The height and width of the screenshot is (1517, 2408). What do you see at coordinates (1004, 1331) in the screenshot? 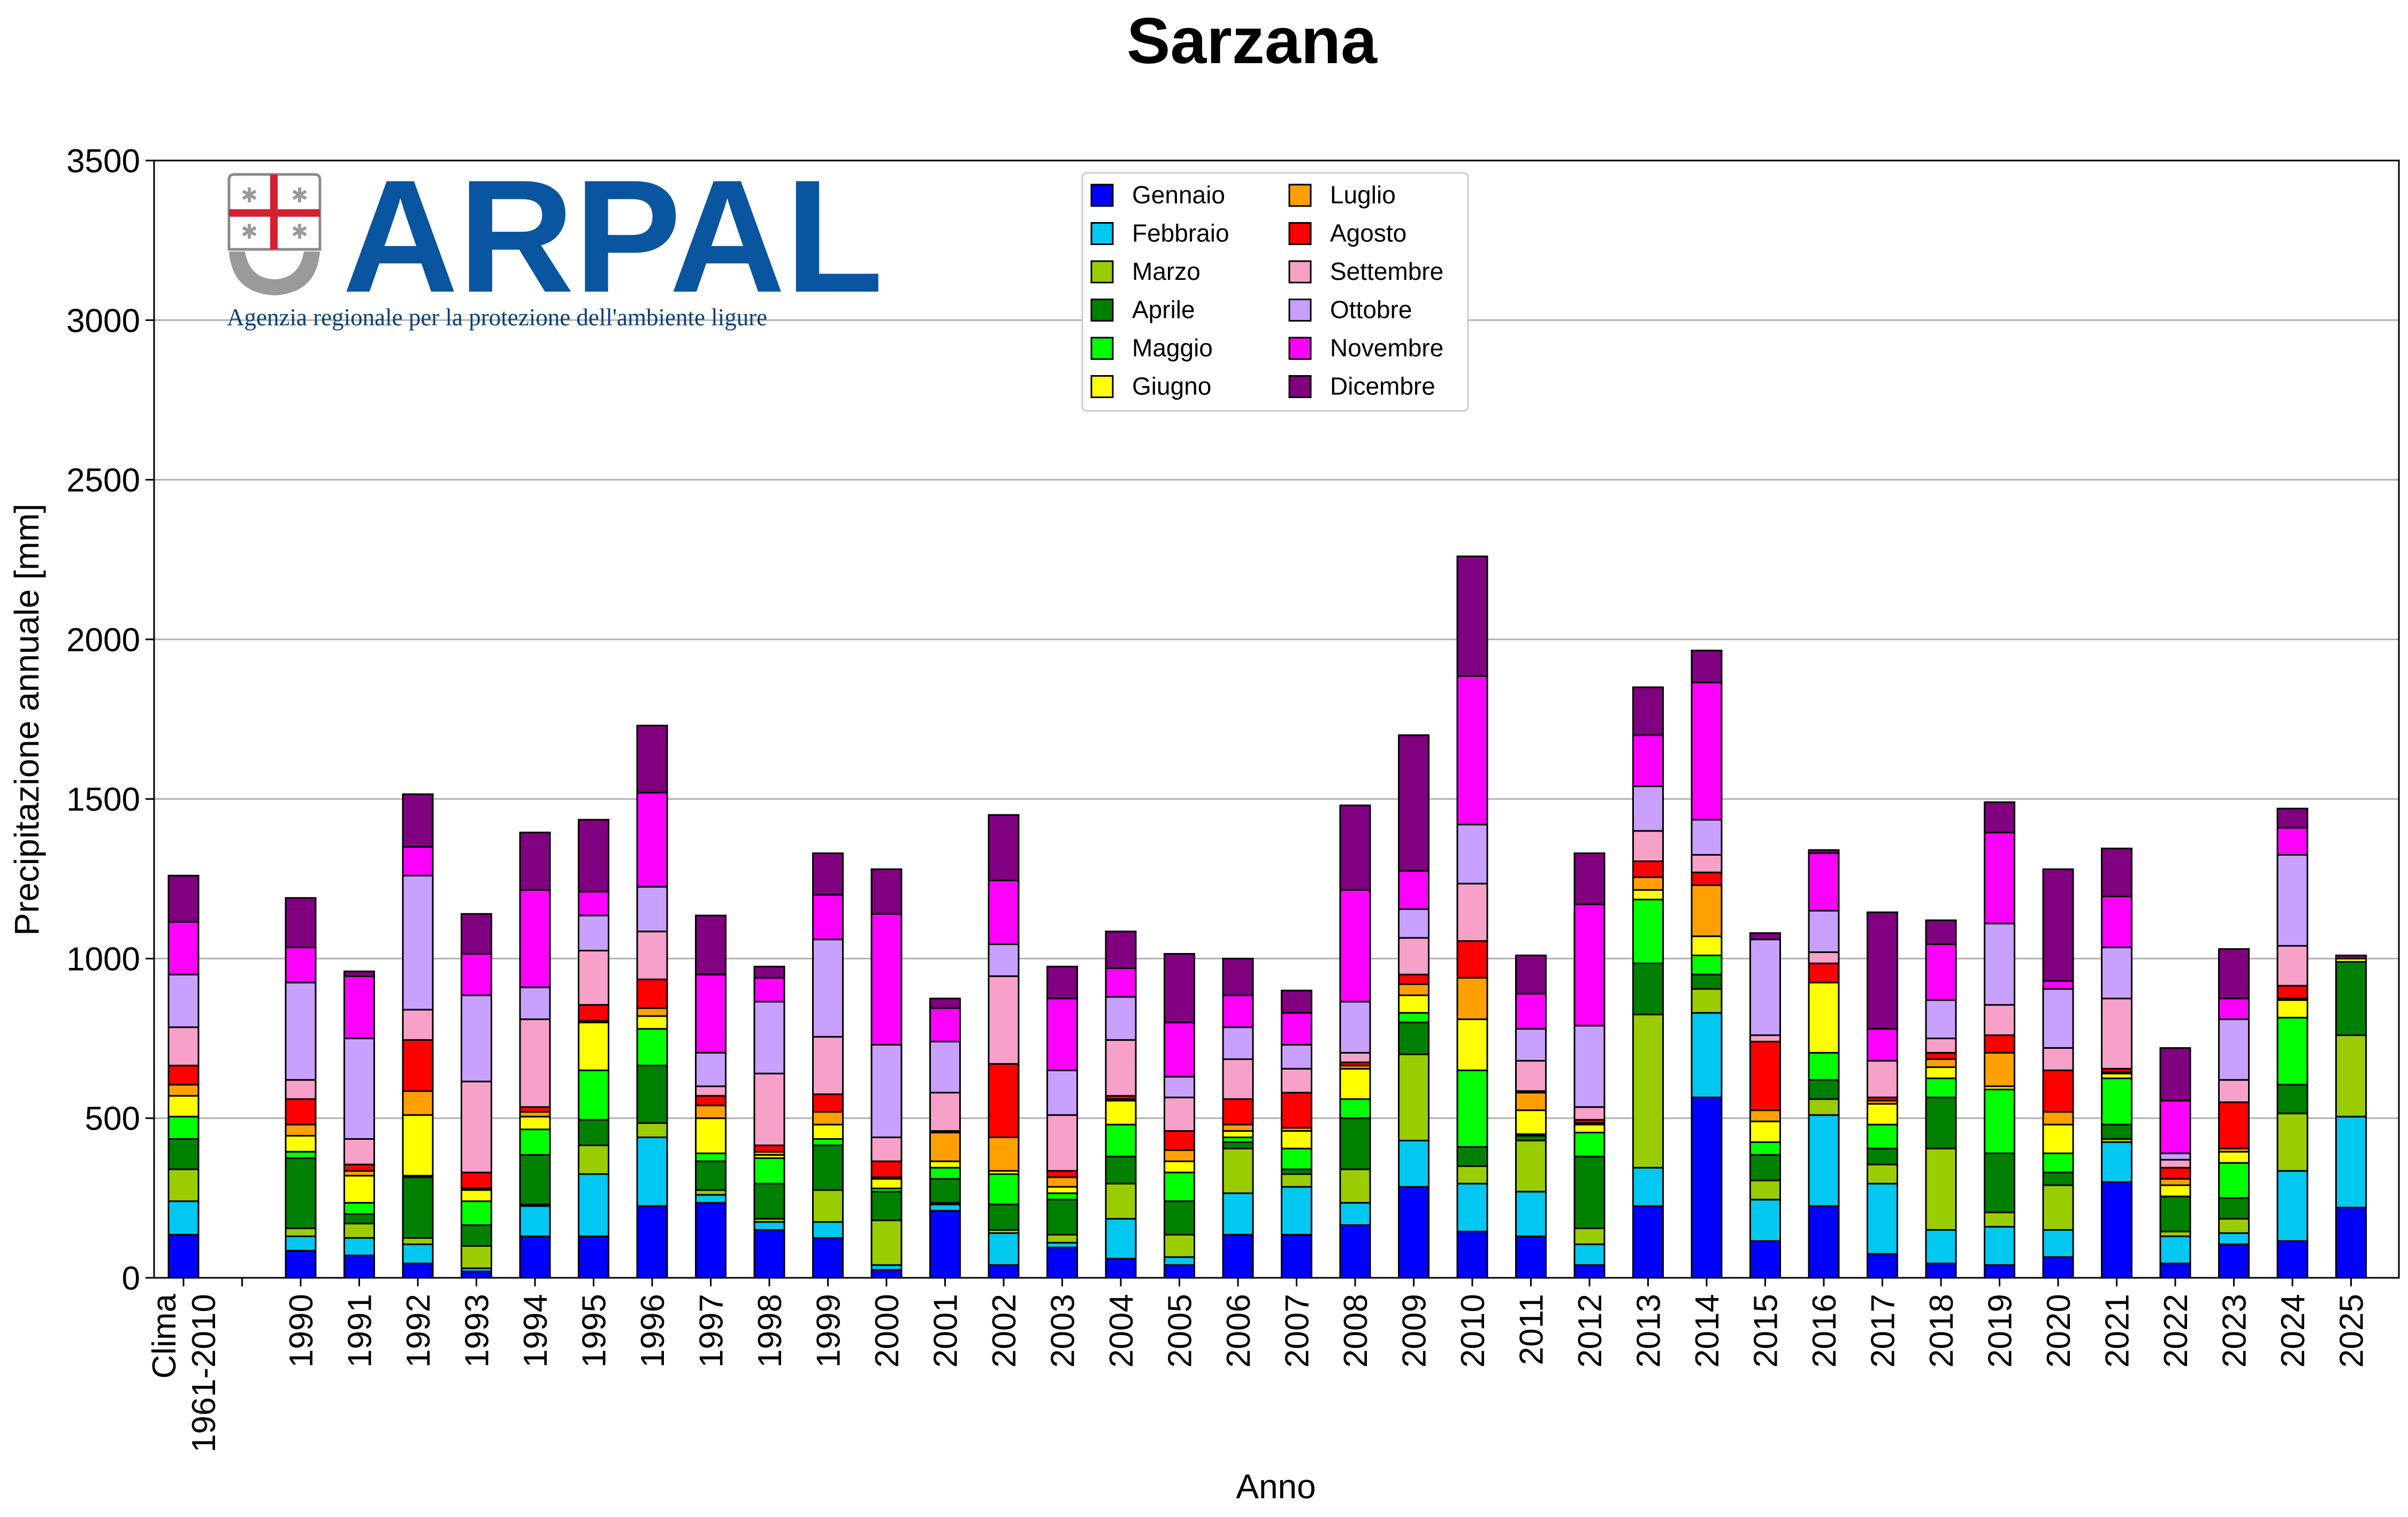
I see `x-tick-text: 2002` at bounding box center [1004, 1331].